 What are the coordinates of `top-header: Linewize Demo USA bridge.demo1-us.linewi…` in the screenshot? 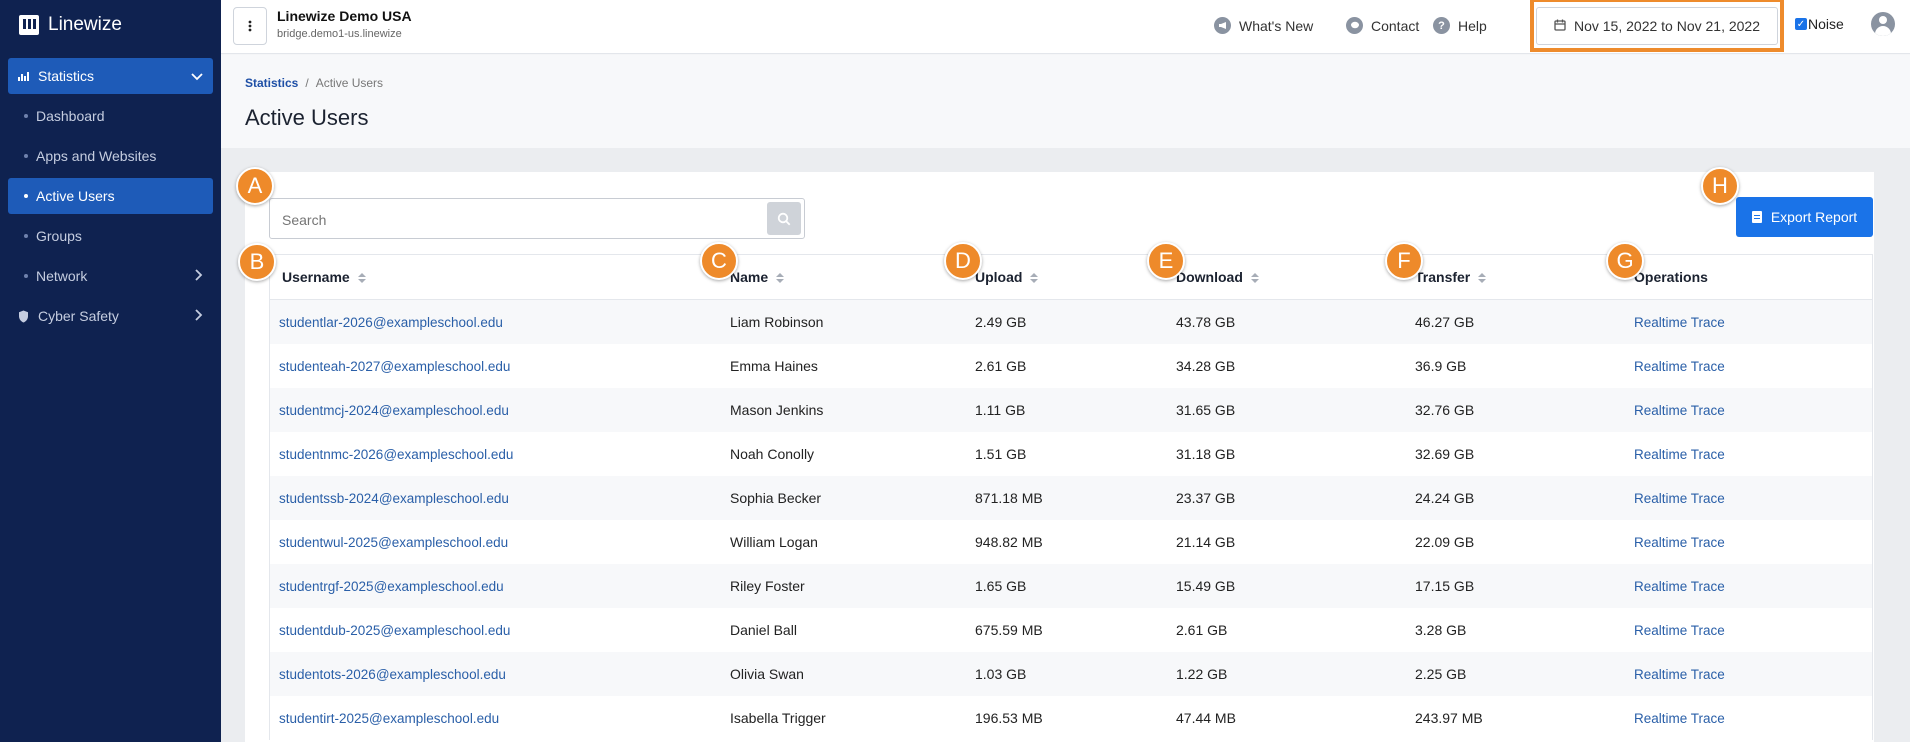 It's located at (1065, 27).